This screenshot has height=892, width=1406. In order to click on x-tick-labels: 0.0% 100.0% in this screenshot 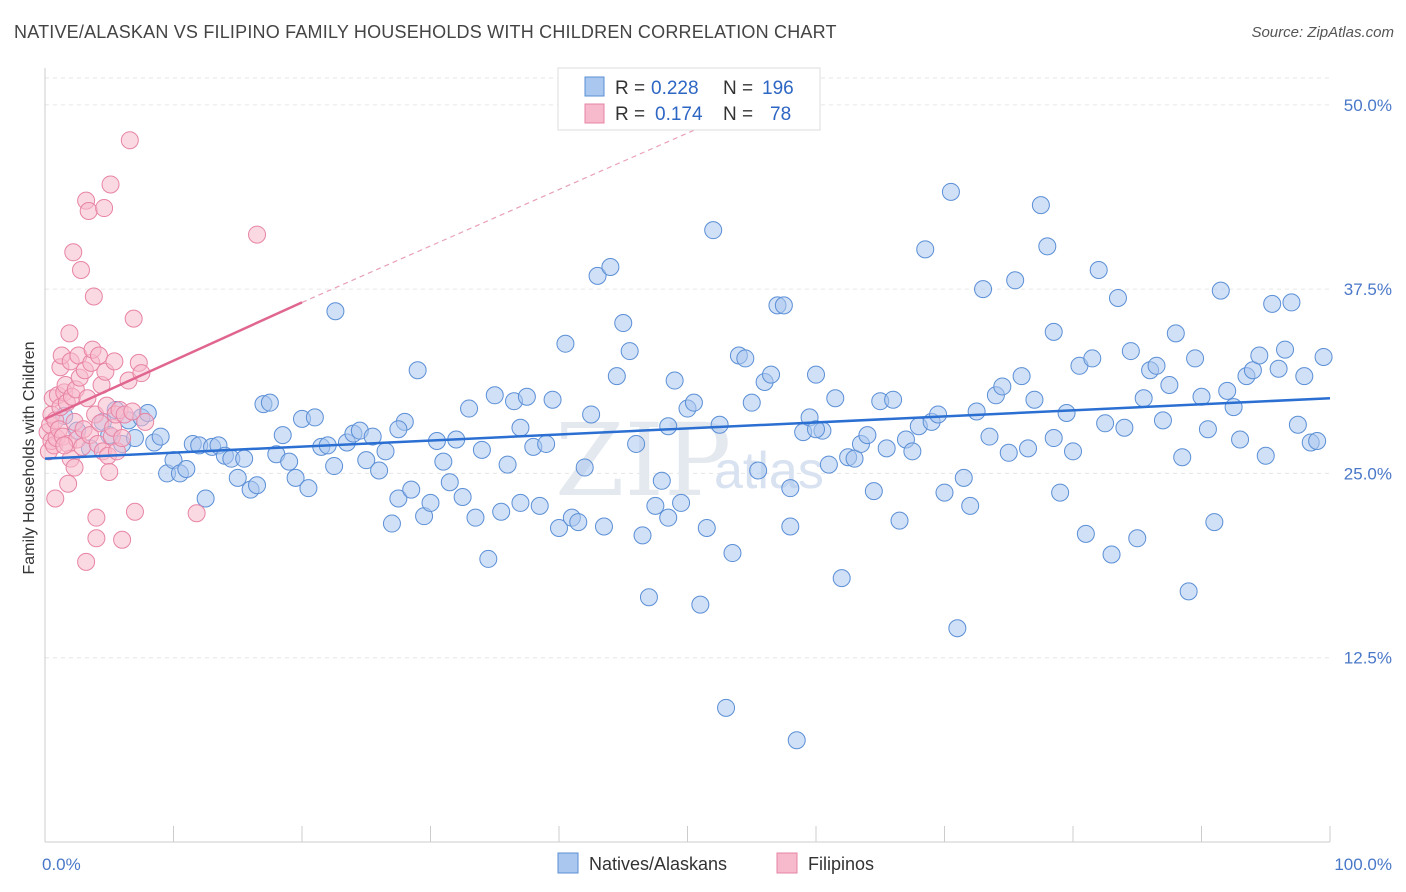, I will do `click(717, 864)`.